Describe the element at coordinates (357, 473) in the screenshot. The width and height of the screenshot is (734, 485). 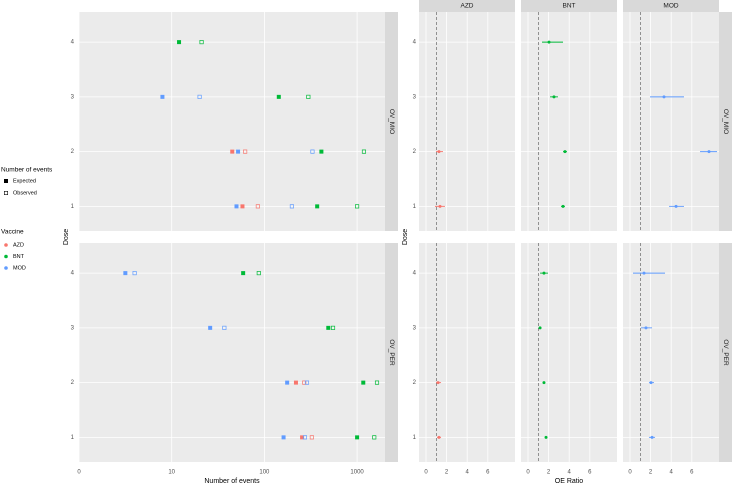
I see `x-tick-label: 1000` at that location.